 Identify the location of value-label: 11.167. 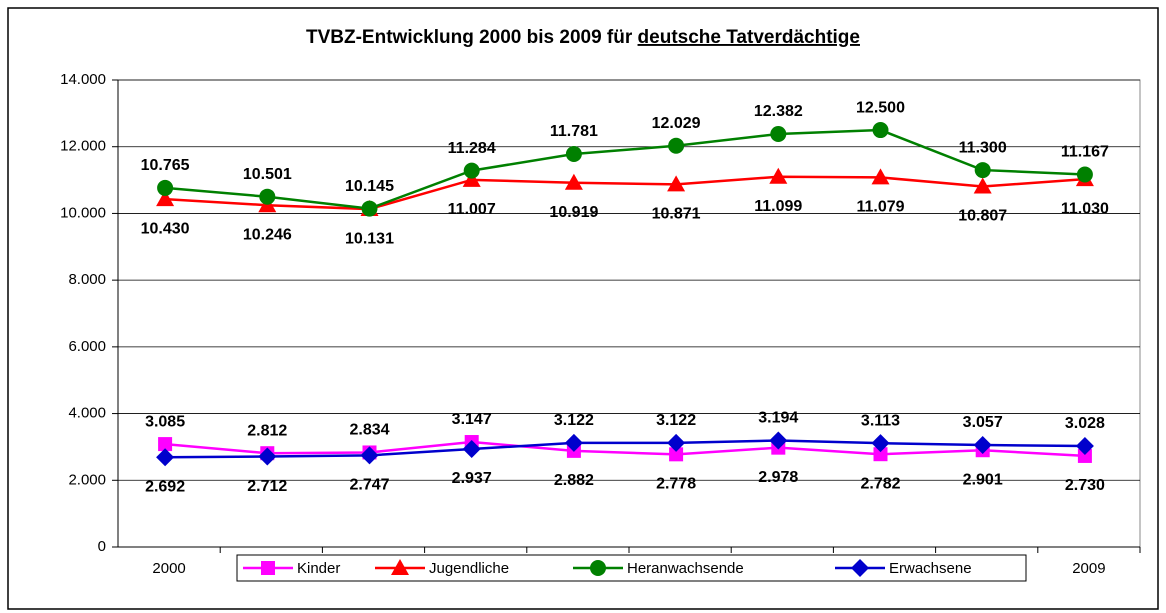
(1085, 152).